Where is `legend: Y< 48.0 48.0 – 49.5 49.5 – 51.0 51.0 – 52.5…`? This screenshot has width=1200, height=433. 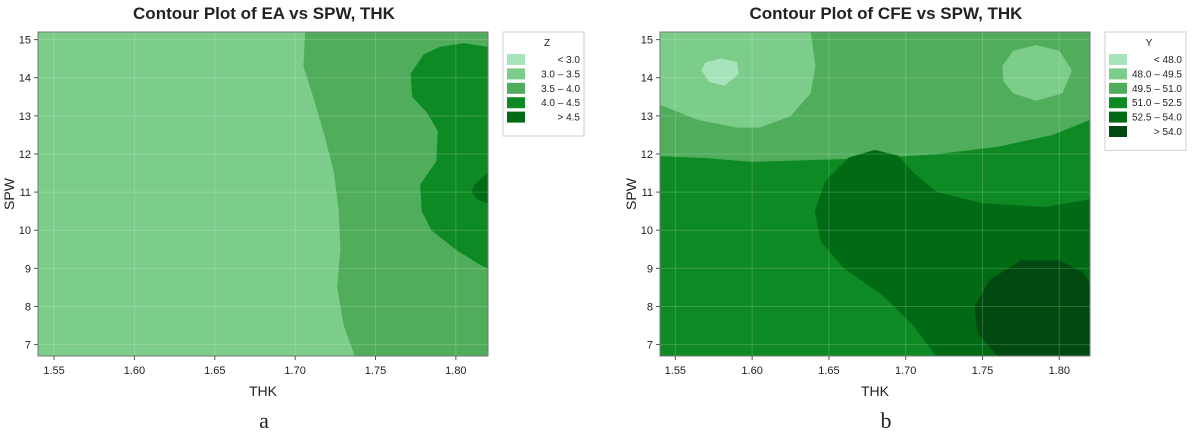 legend: Y< 48.0 48.0 – 49.5 49.5 – 51.0 51.0 – 52.5… is located at coordinates (1145, 91).